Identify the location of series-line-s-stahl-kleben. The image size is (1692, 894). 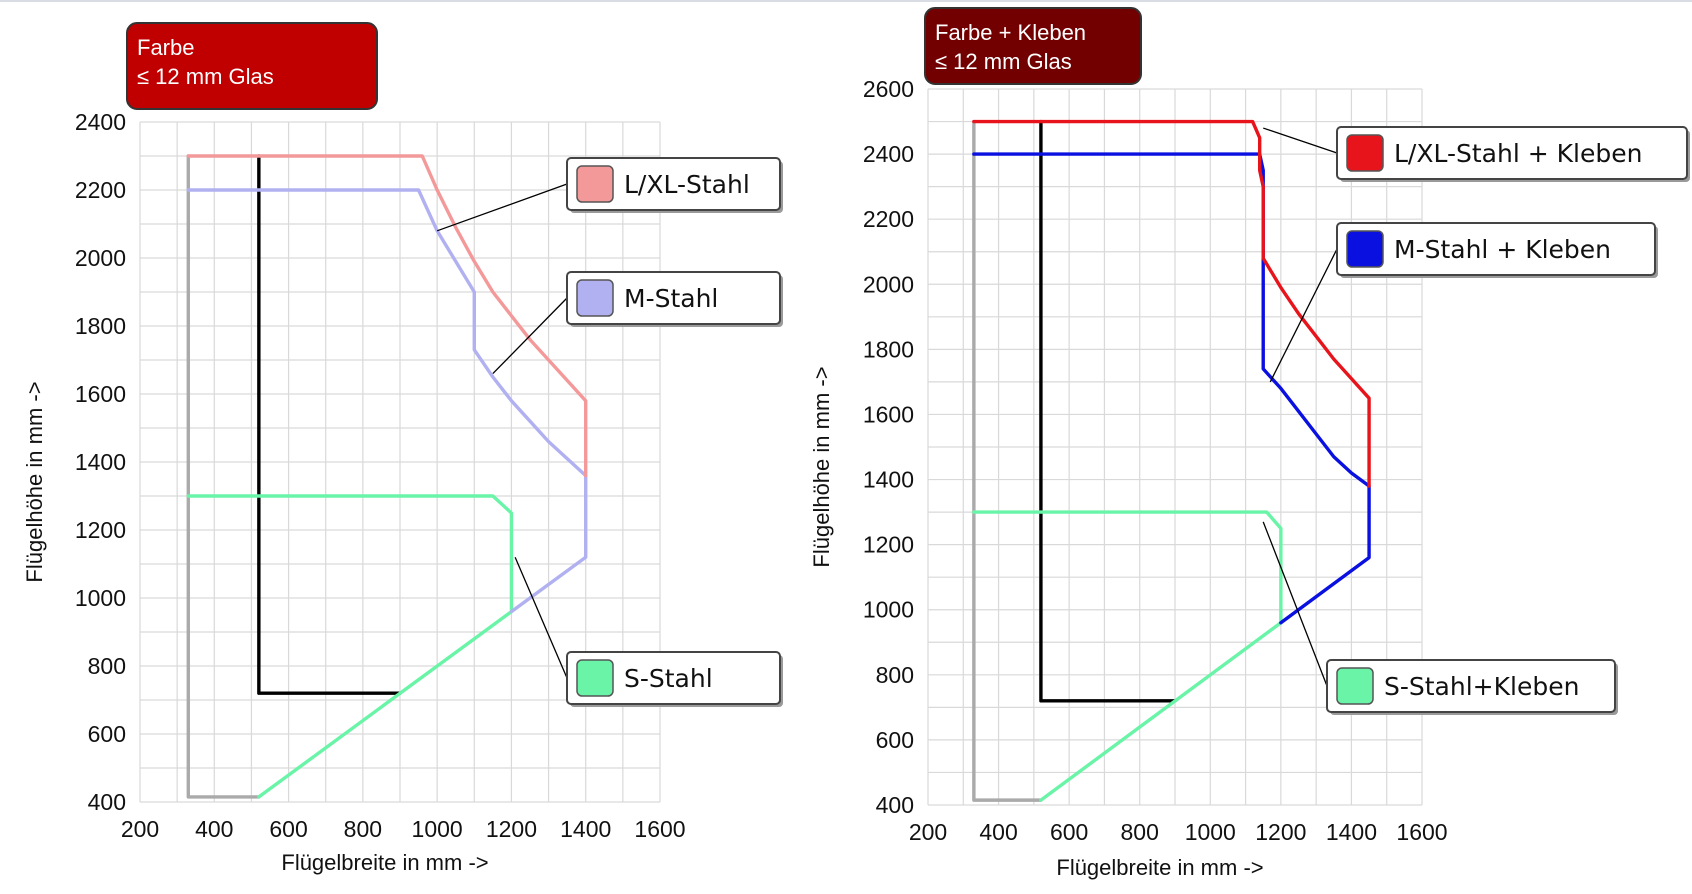
(1127, 656).